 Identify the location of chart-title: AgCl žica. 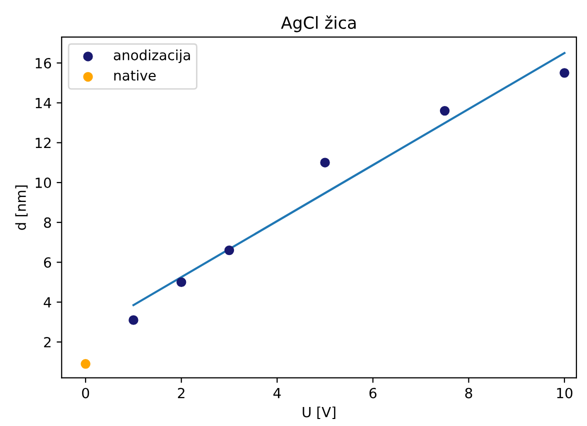
(318, 23).